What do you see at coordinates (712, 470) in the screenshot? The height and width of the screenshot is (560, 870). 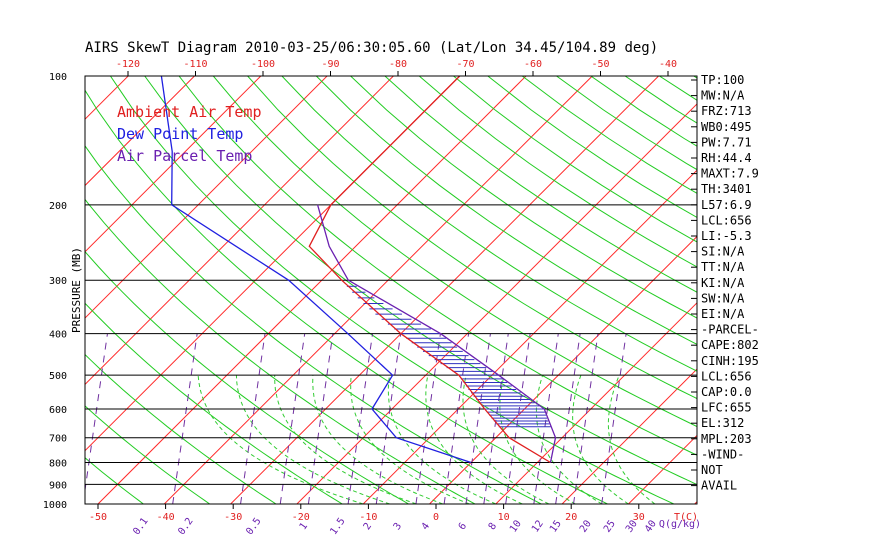 I see `stat-label: NOT` at bounding box center [712, 470].